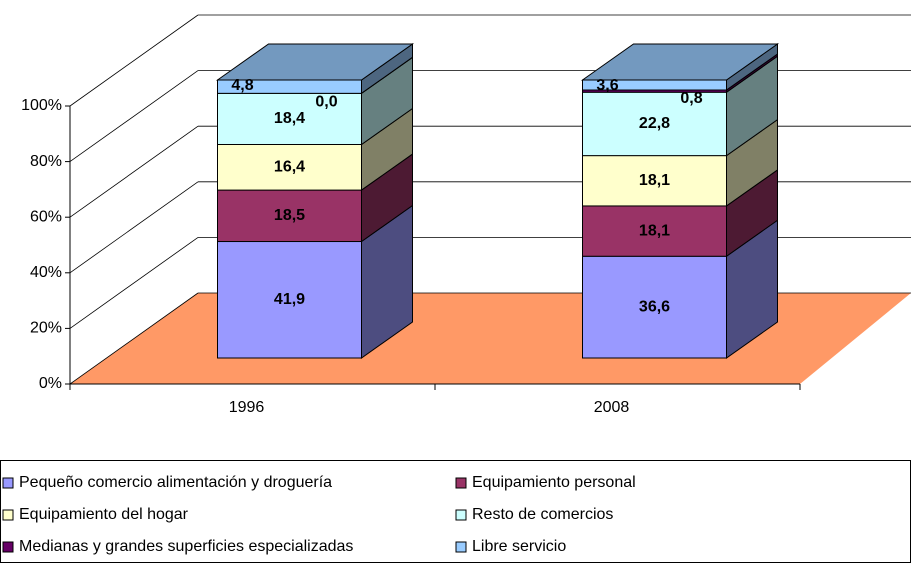 This screenshot has height=568, width=911. Describe the element at coordinates (691, 98) in the screenshot. I see `value-label: 0,8` at that location.